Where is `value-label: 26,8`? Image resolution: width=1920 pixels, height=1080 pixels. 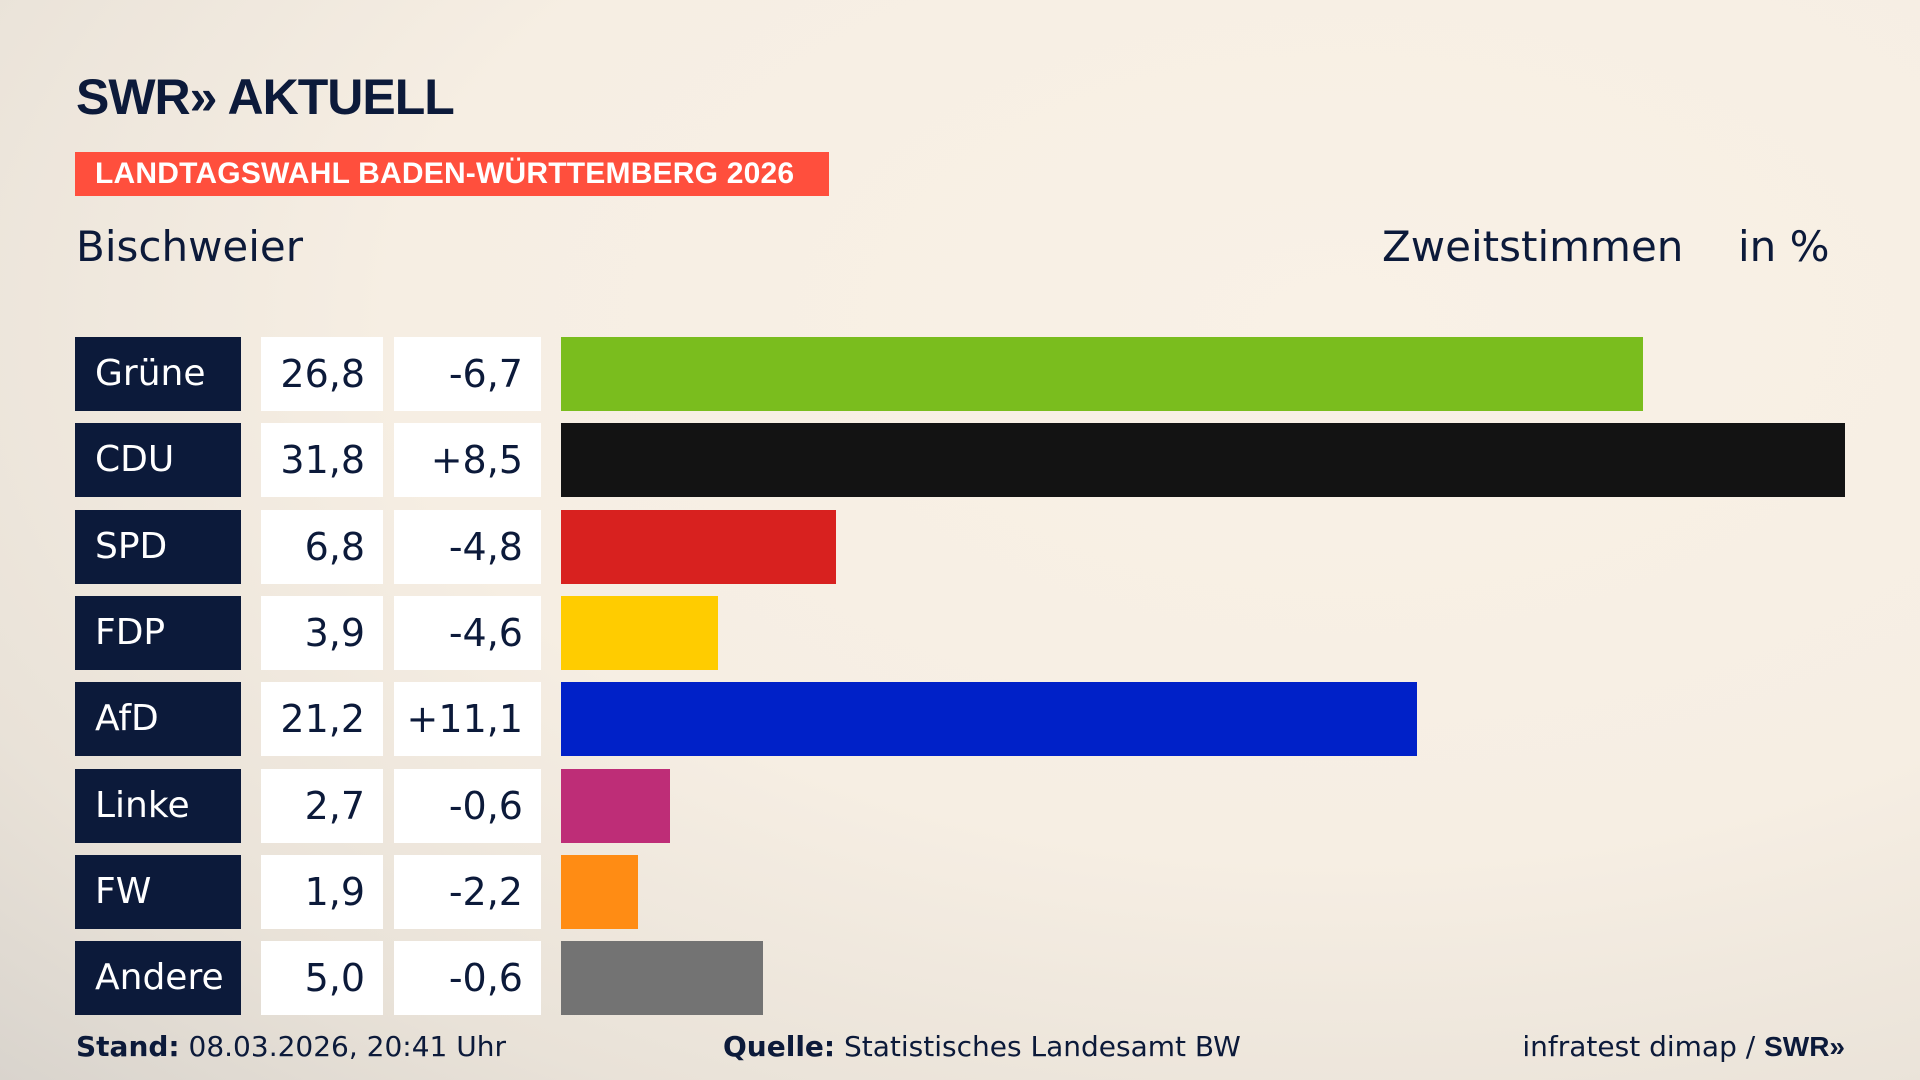 value-label: 26,8 is located at coordinates (322, 374).